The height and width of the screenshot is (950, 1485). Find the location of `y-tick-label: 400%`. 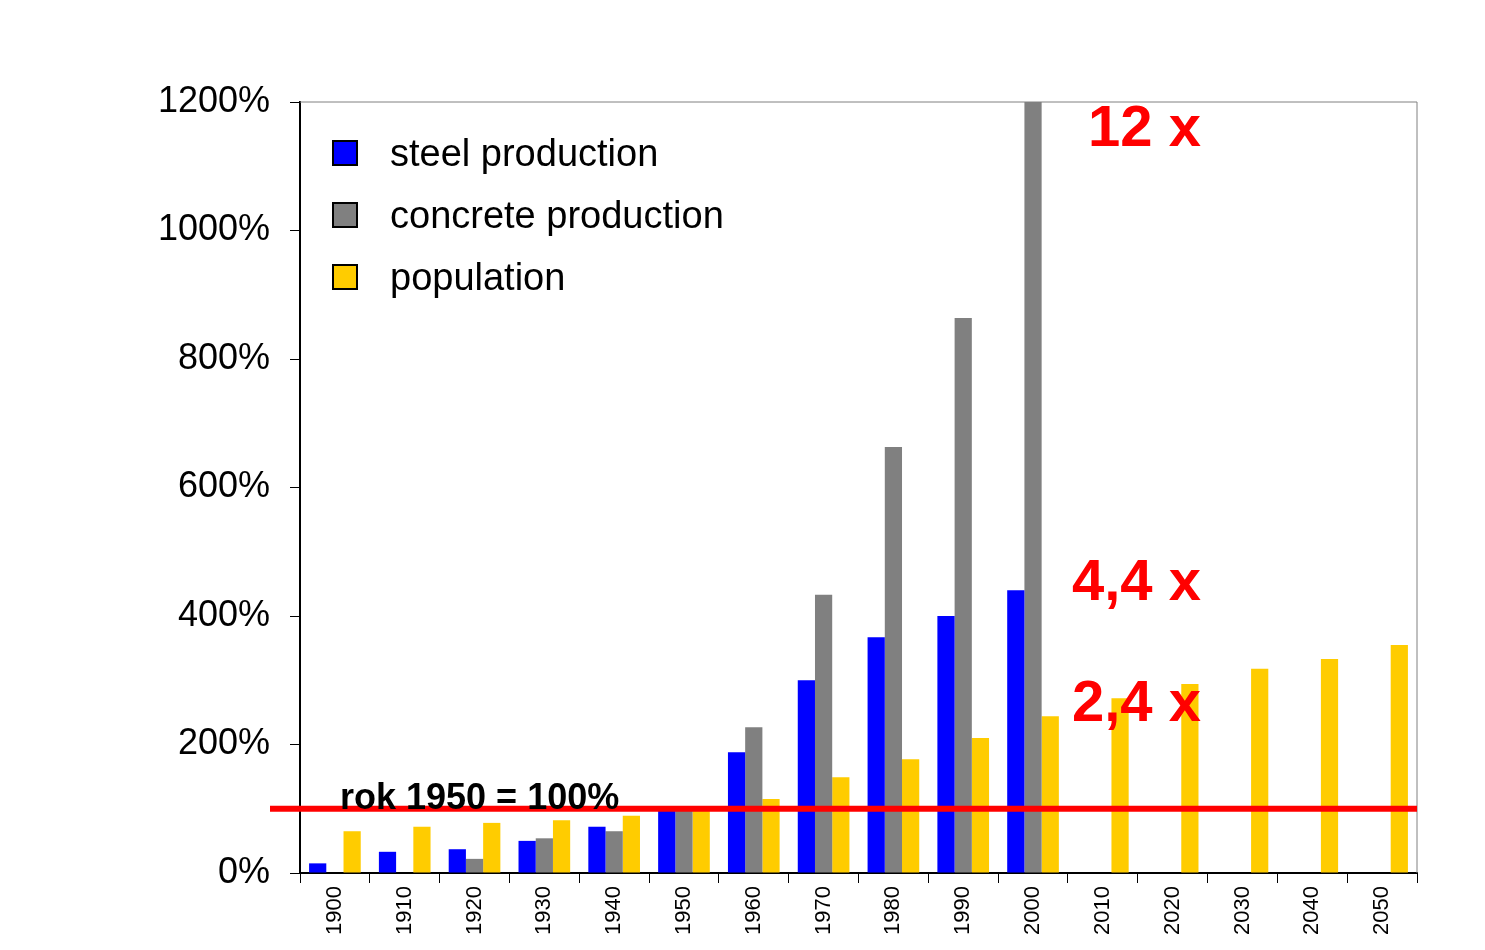

y-tick-label: 400% is located at coordinates (223, 613).